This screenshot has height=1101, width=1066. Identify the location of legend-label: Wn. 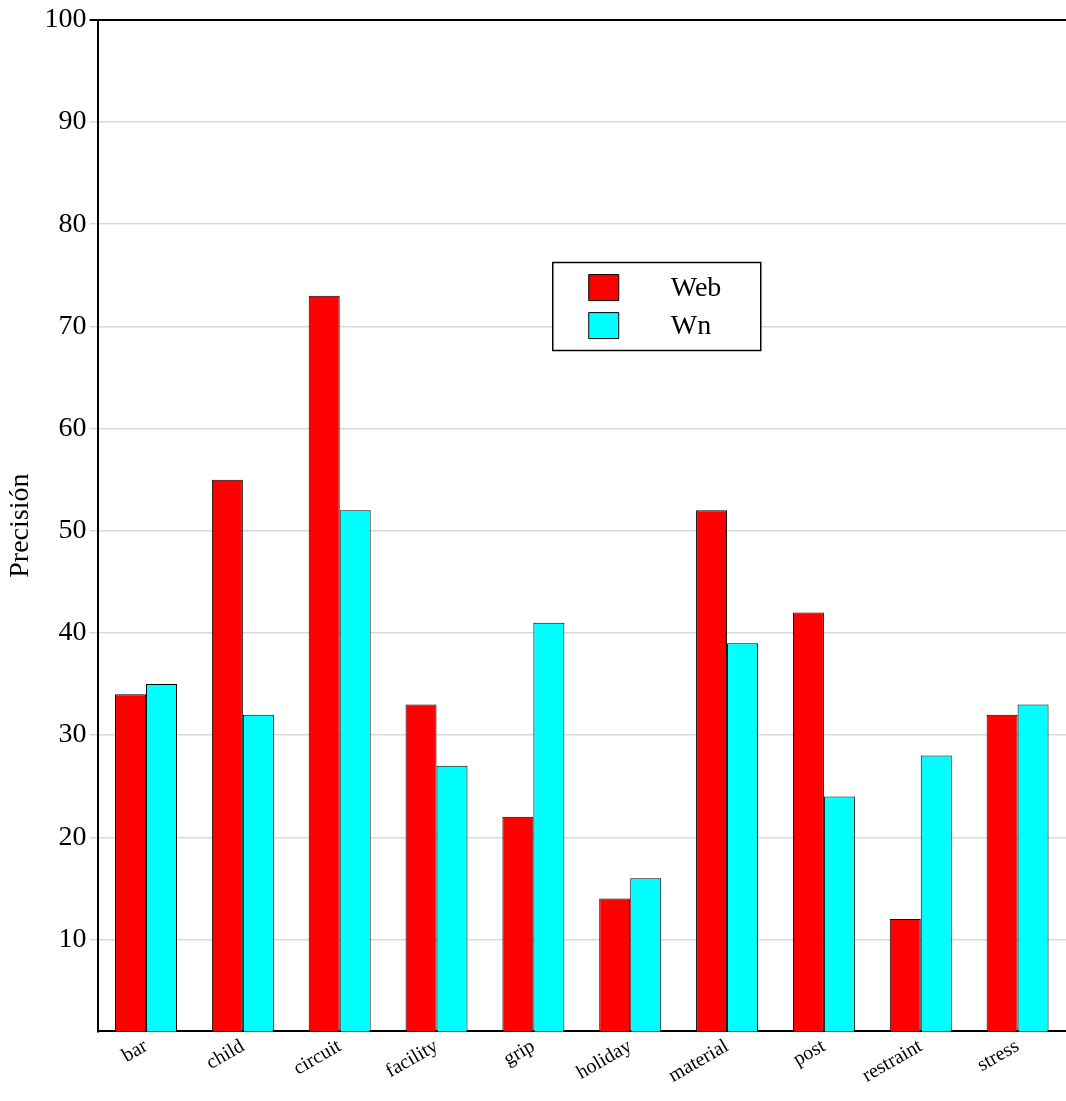
(691, 324).